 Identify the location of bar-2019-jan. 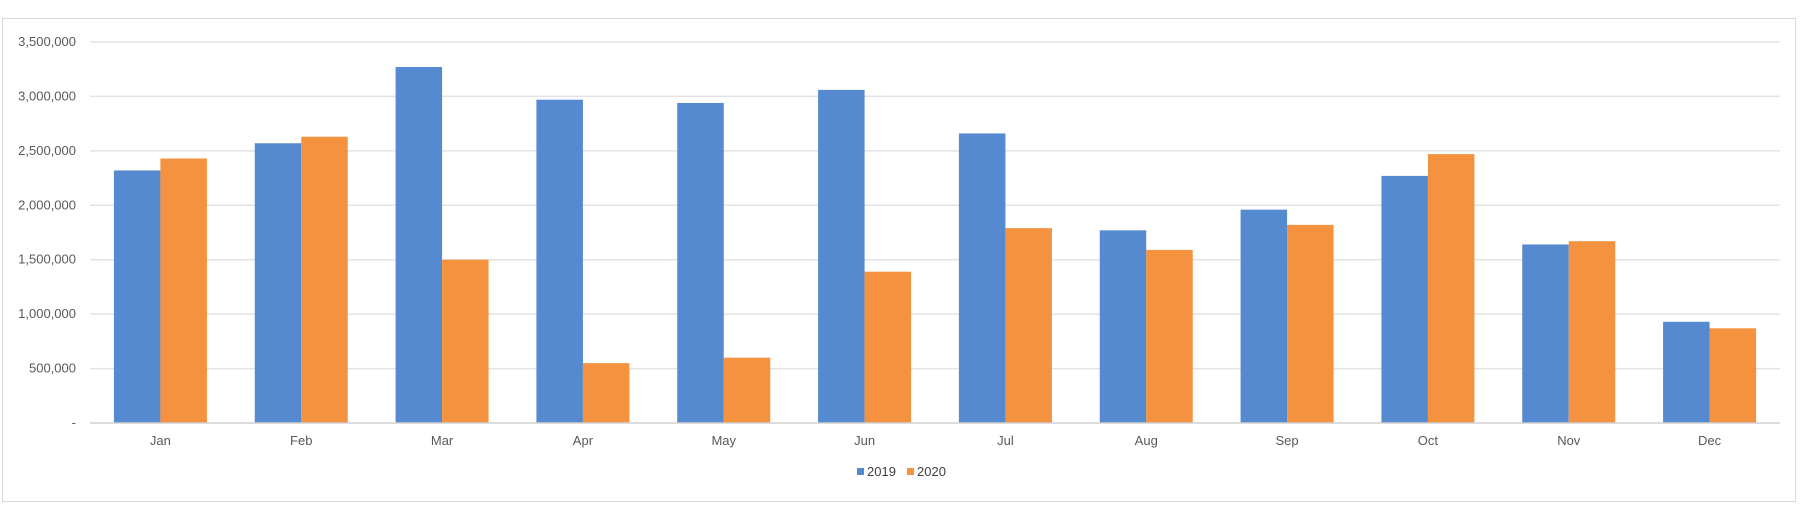
(137, 296).